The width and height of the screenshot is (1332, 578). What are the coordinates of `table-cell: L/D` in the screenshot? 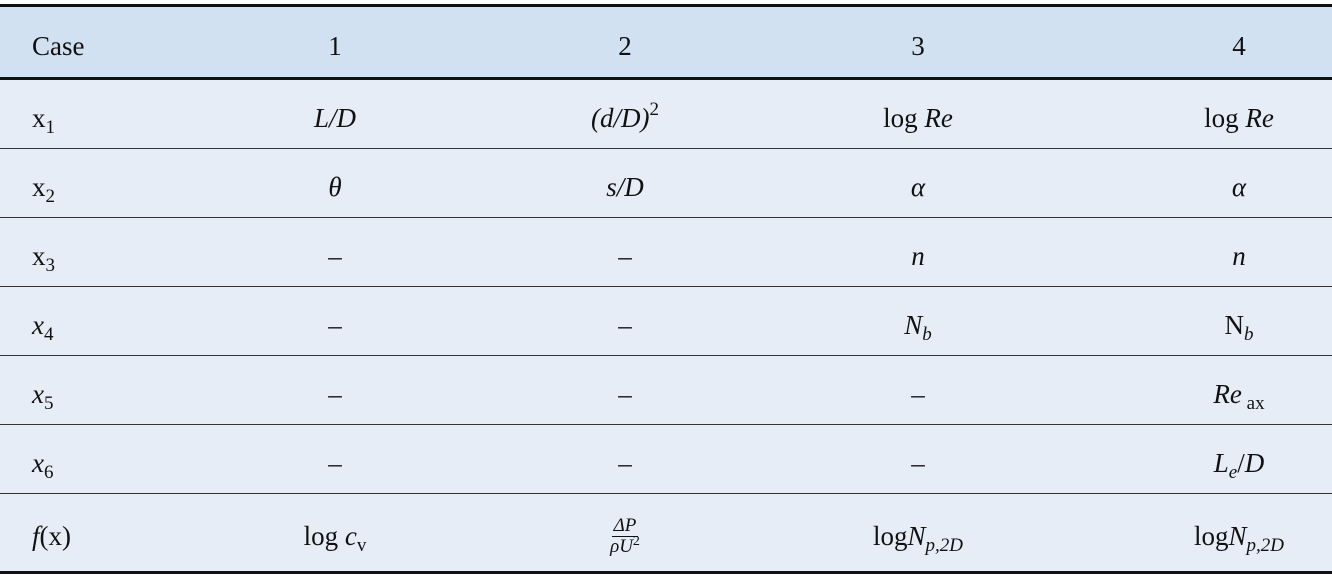 It's located at (335, 114).